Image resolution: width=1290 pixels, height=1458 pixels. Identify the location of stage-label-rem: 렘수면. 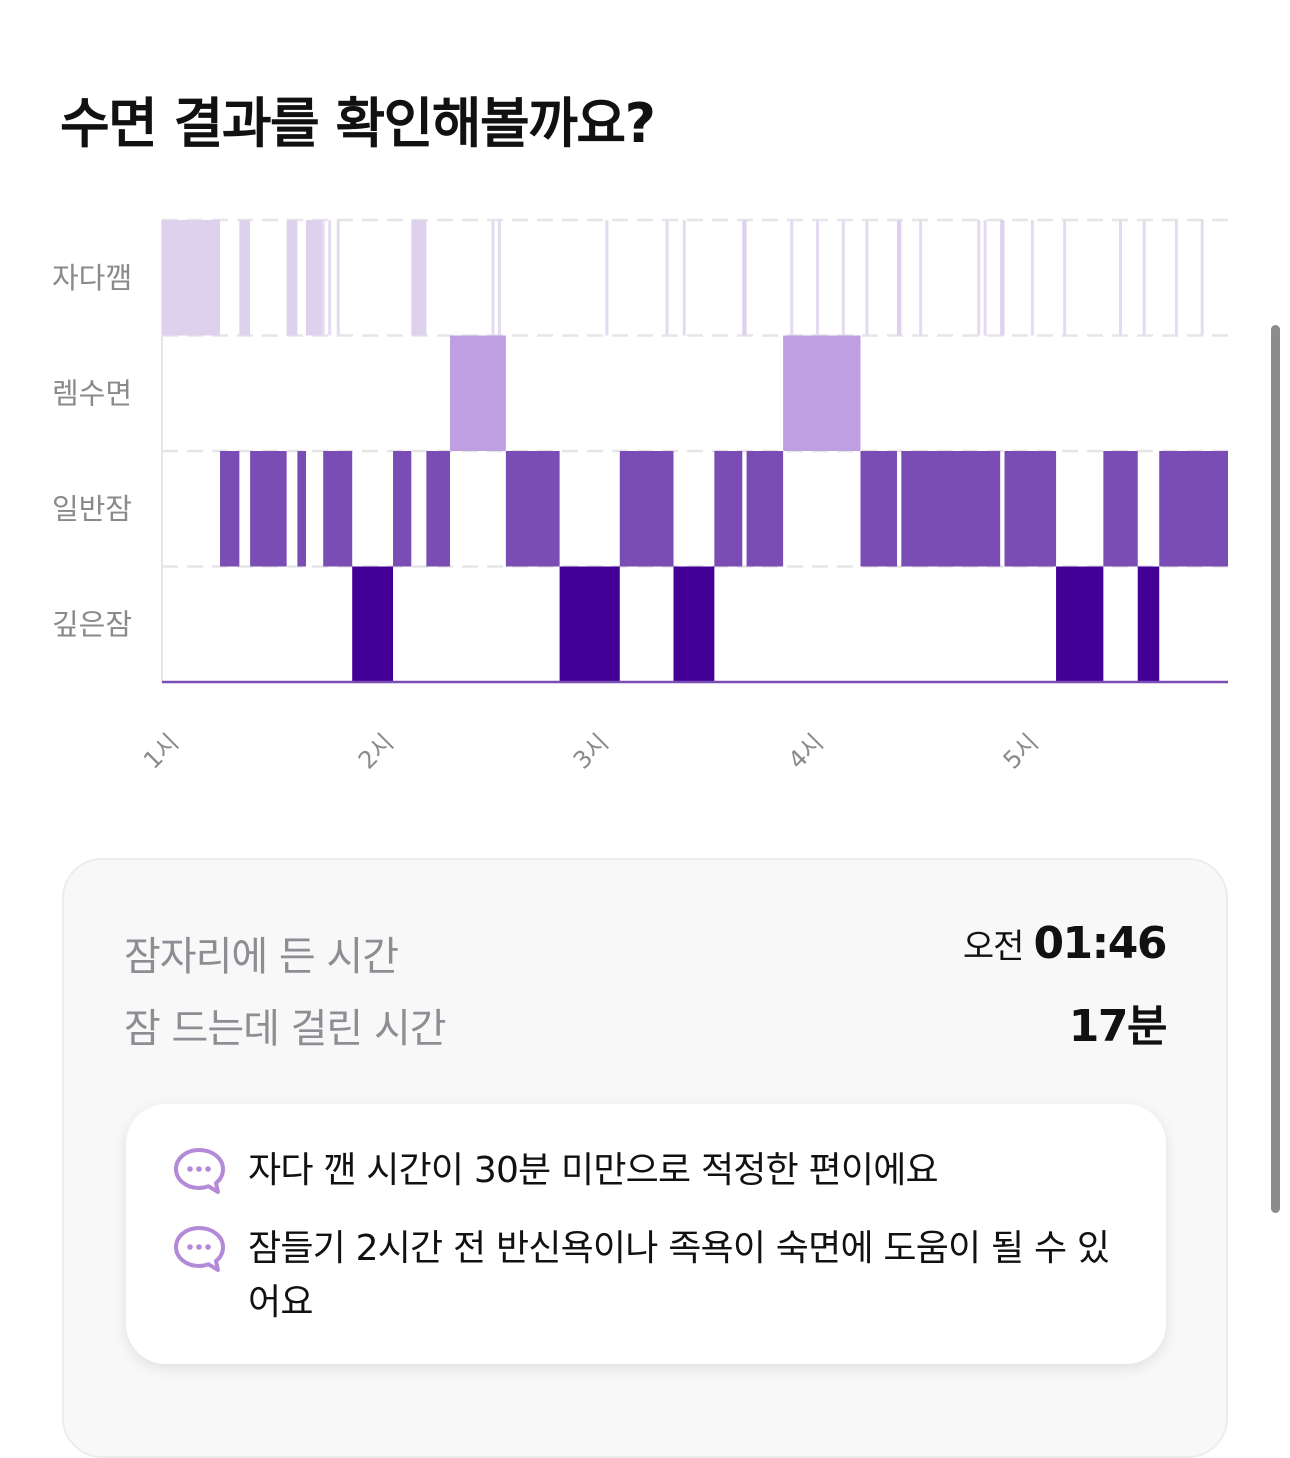
(92, 393).